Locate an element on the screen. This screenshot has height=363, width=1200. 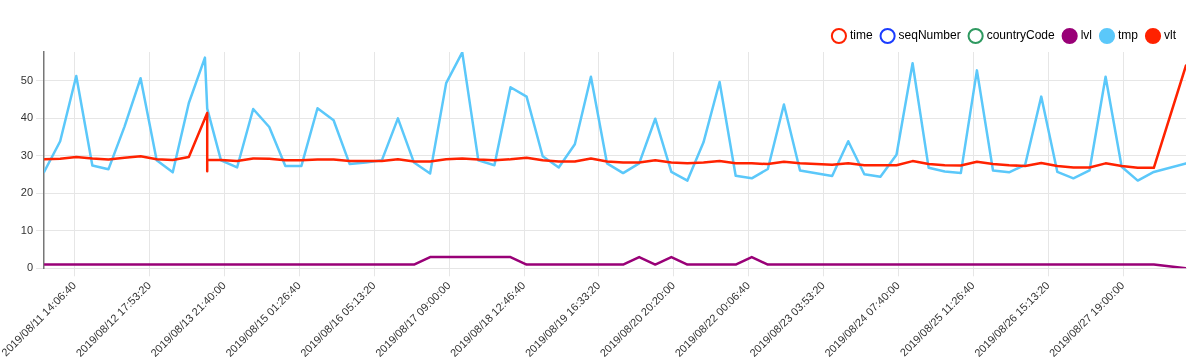
legend-label: countryCode is located at coordinates (1020, 35).